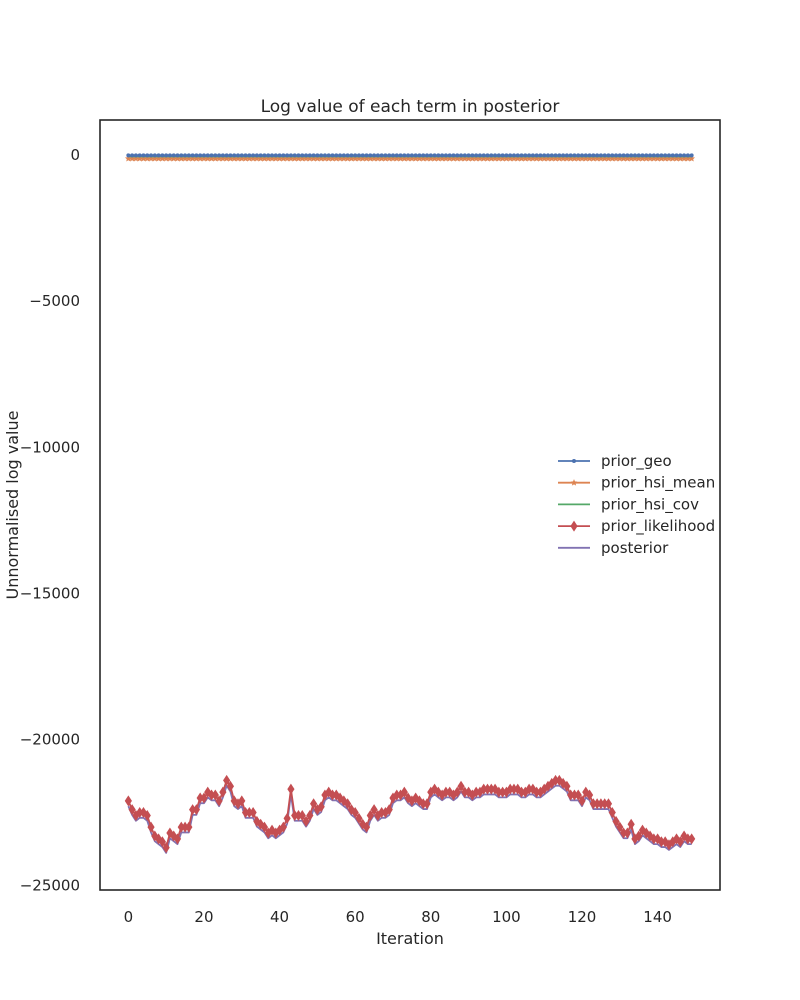 The height and width of the screenshot is (1000, 800). I want to click on legend-entry: posterior, so click(613, 548).